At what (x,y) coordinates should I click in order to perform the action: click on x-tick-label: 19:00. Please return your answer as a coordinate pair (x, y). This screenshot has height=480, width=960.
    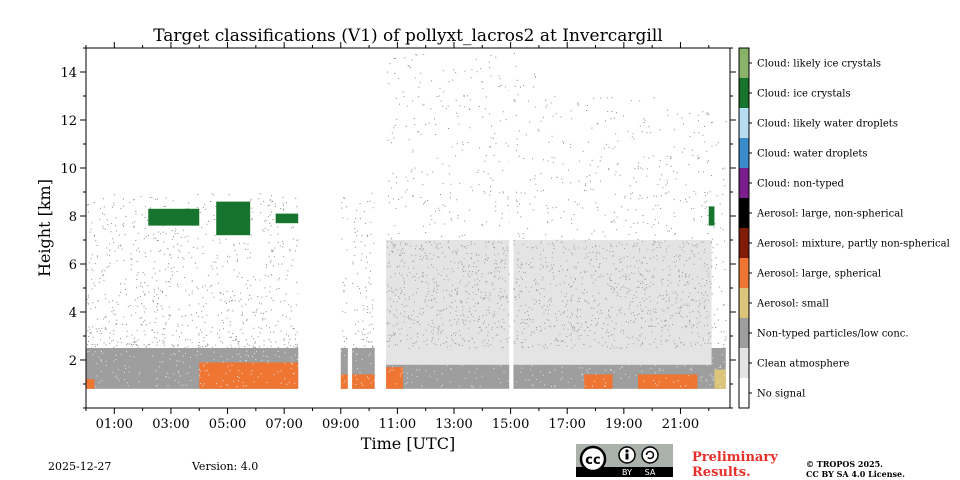
    Looking at the image, I should click on (623, 424).